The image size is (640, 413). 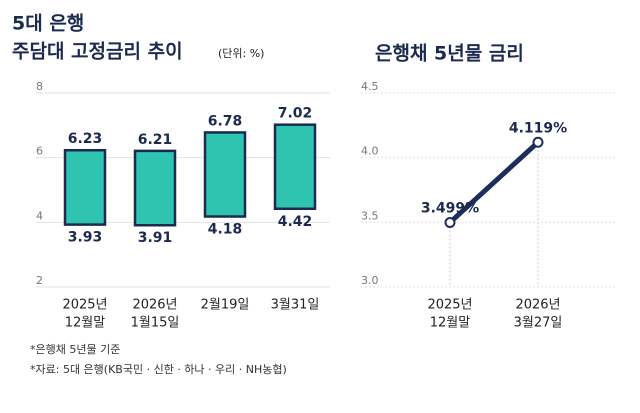 What do you see at coordinates (241, 53) in the screenshot?
I see `unit: (단위: %)` at bounding box center [241, 53].